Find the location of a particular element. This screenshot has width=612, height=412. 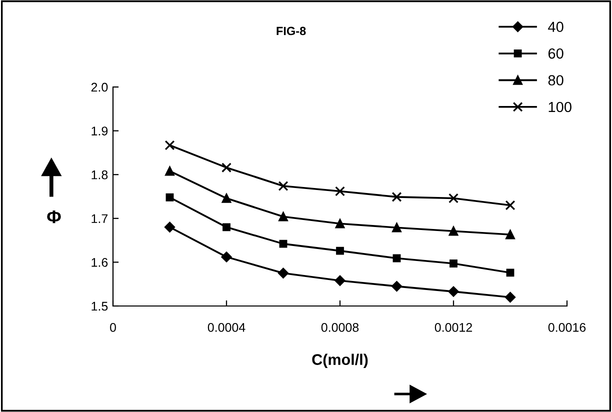

y-axis-title: Φ is located at coordinates (54, 217).